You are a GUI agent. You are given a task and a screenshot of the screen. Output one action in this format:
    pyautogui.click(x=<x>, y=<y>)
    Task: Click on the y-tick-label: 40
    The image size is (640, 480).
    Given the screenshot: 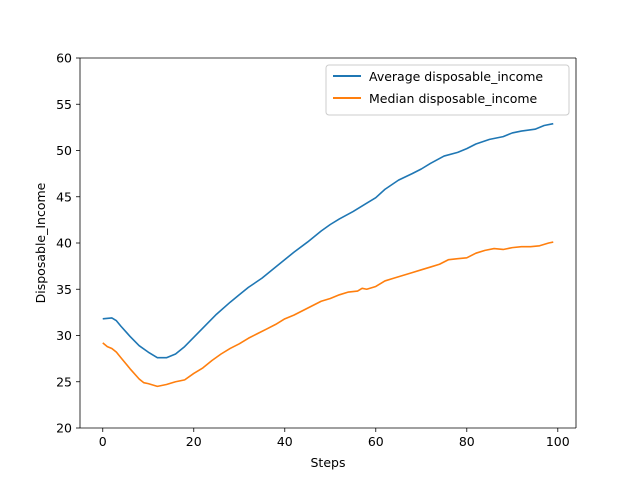 What is the action you would take?
    pyautogui.click(x=64, y=243)
    